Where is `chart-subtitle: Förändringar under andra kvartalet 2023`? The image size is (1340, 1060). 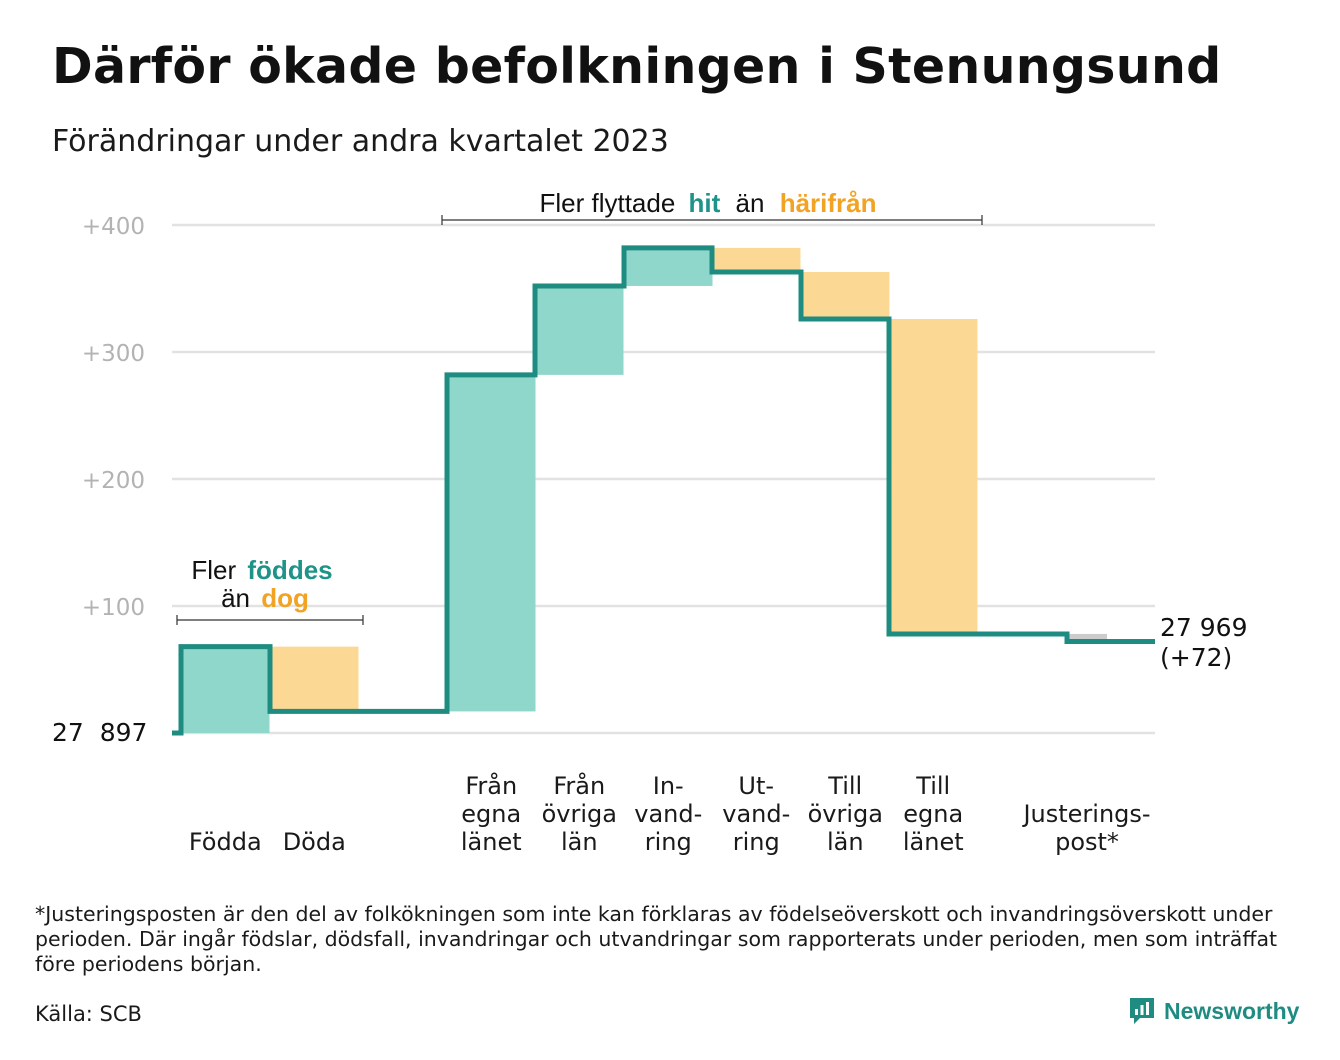
chart-subtitle: Förändringar under andra kvartalet 2023 is located at coordinates (360, 141).